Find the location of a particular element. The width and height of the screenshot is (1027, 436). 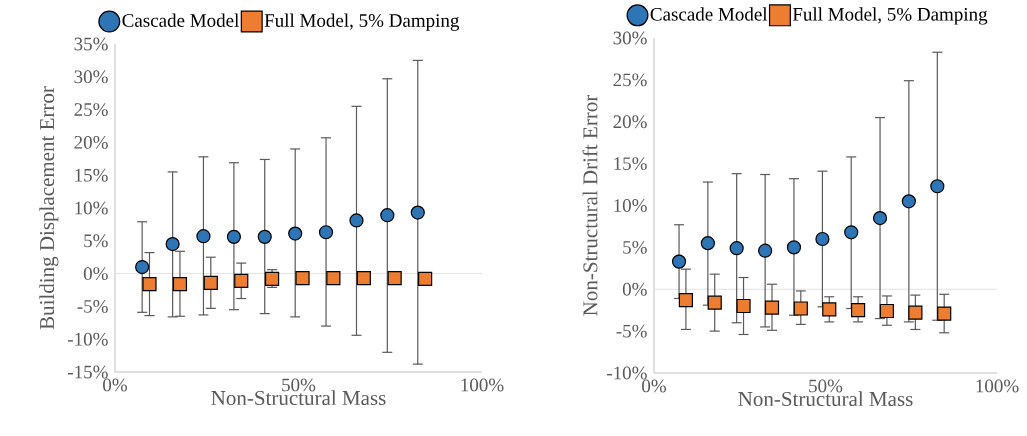

y-axis-title: Building Displacement Error is located at coordinates (49, 208).